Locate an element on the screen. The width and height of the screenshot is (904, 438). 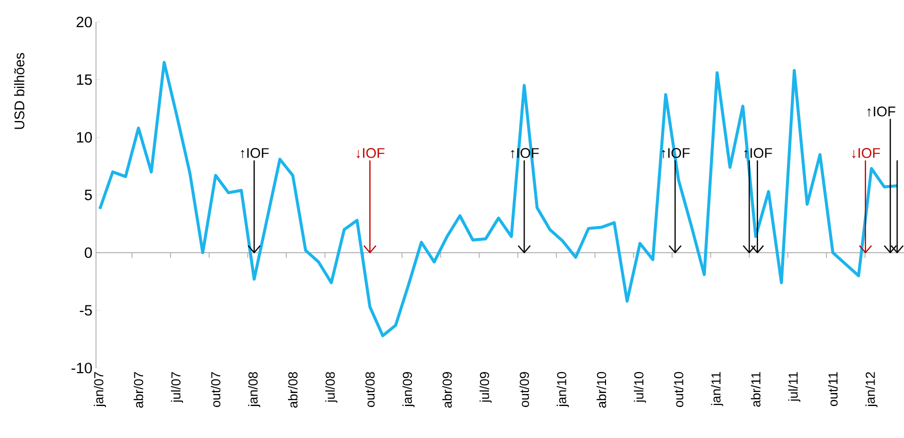
x-tick-label: jan/08 is located at coordinates (254, 390).